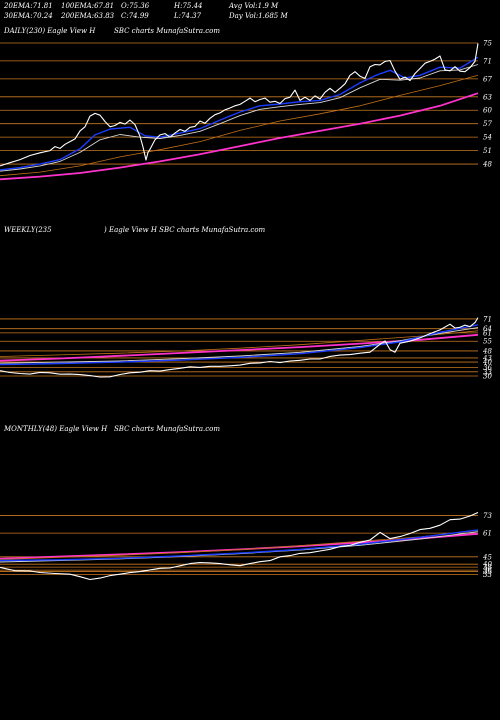 Image resolution: width=500 pixels, height=720 pixels. Describe the element at coordinates (254, 6) in the screenshot. I see `stat-avg-vol: Avg Vol:1.9 M` at that location.